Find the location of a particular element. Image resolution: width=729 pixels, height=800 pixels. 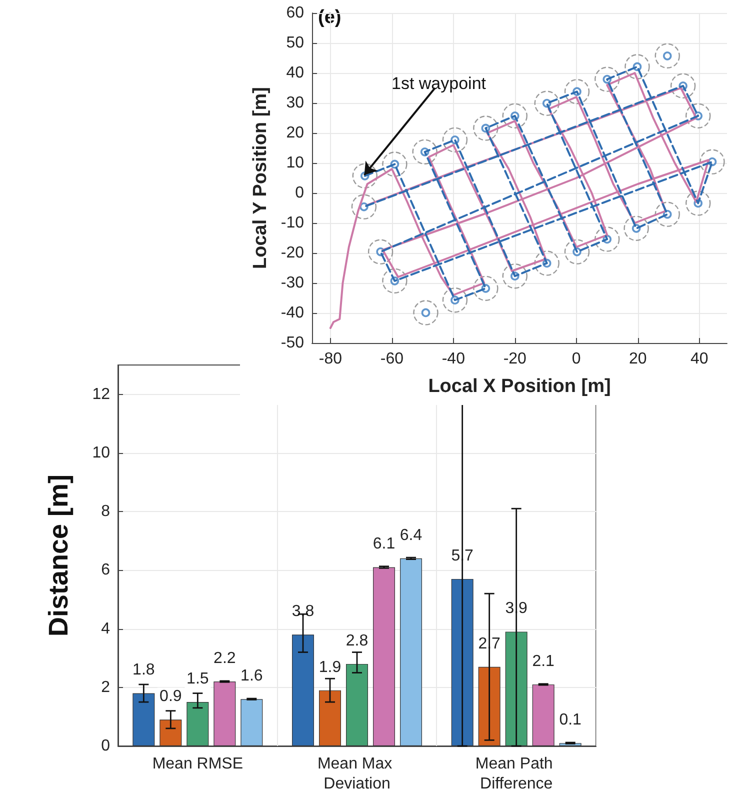

y-axis-title: Distance [m] is located at coordinates (59, 555).